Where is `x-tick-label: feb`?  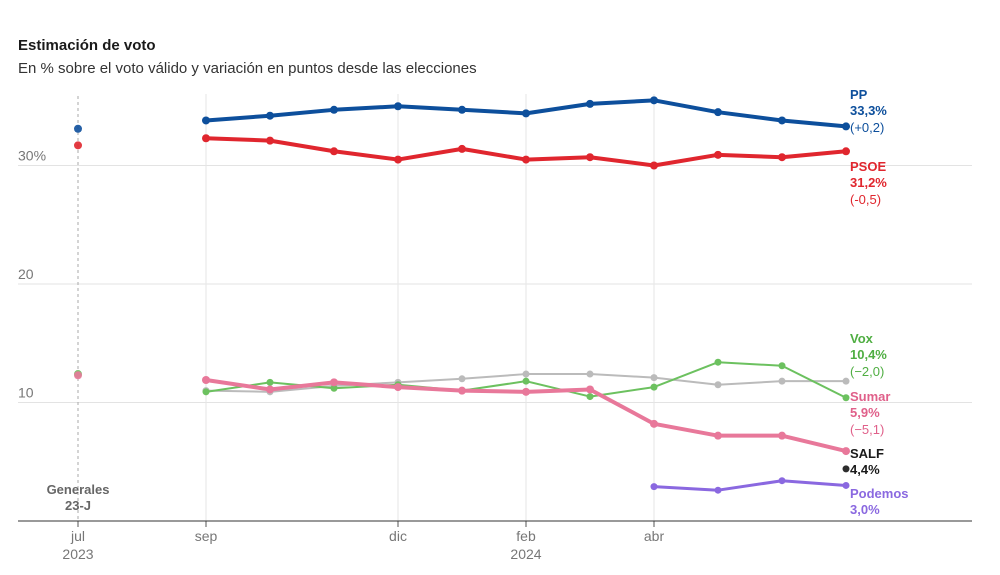 x-tick-label: feb is located at coordinates (526, 536).